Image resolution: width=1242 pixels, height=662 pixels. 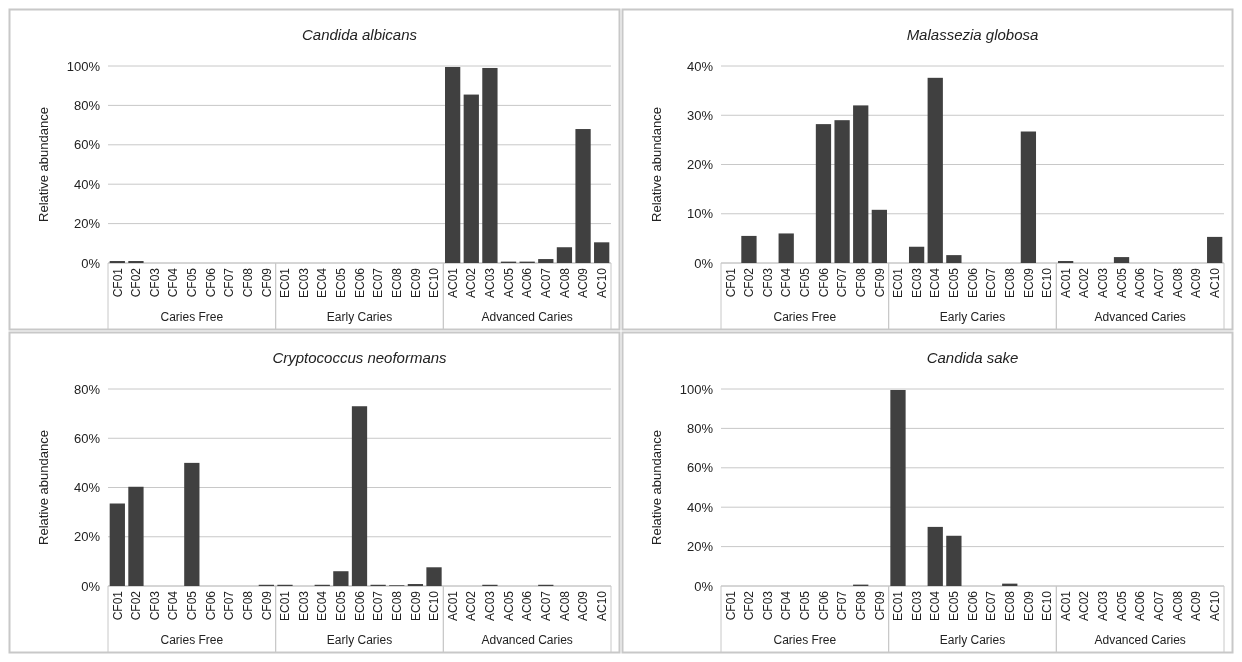 What do you see at coordinates (564, 606) in the screenshot?
I see `x-tick-label: AC08` at bounding box center [564, 606].